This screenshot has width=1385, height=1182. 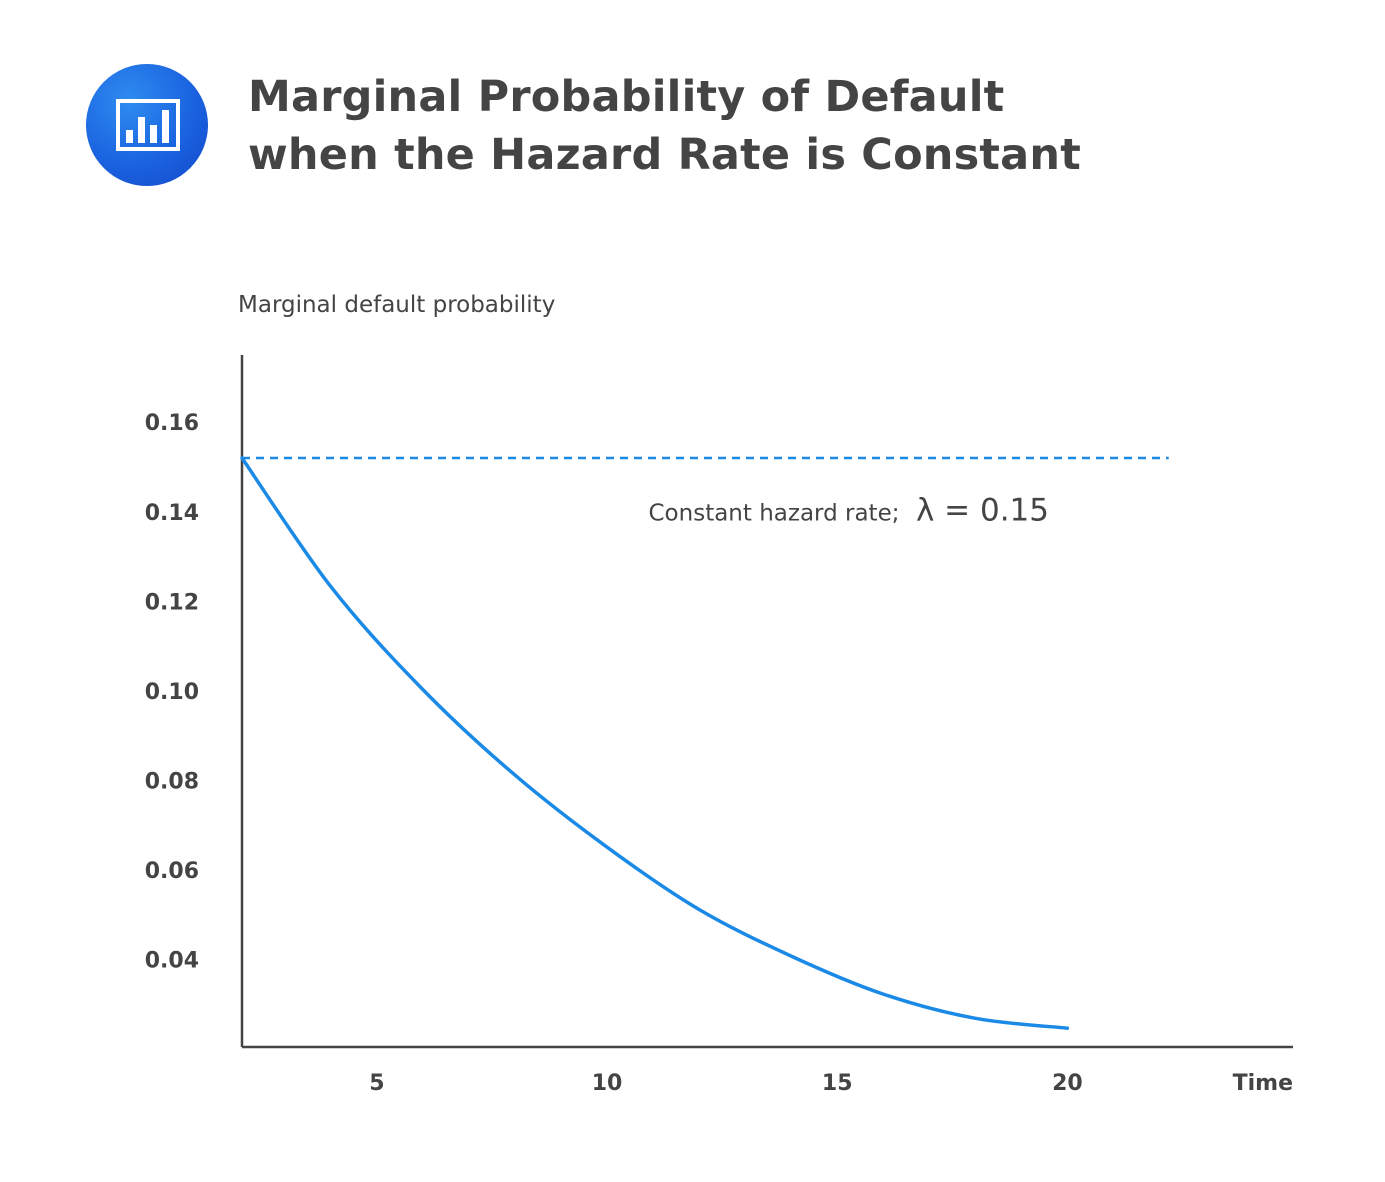 I want to click on bar-chart-icon, so click(x=148, y=125).